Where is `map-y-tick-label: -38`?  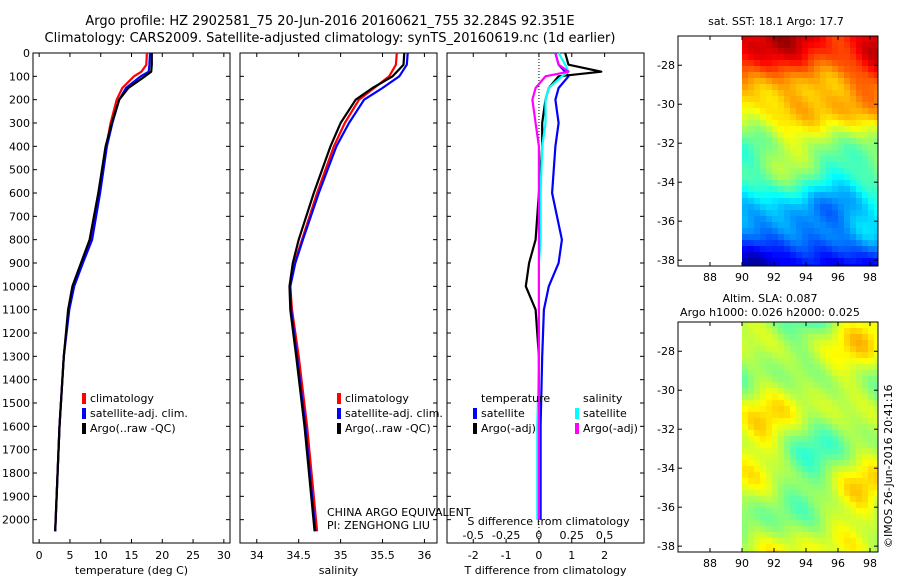 map-y-tick-label: -38 is located at coordinates (666, 546).